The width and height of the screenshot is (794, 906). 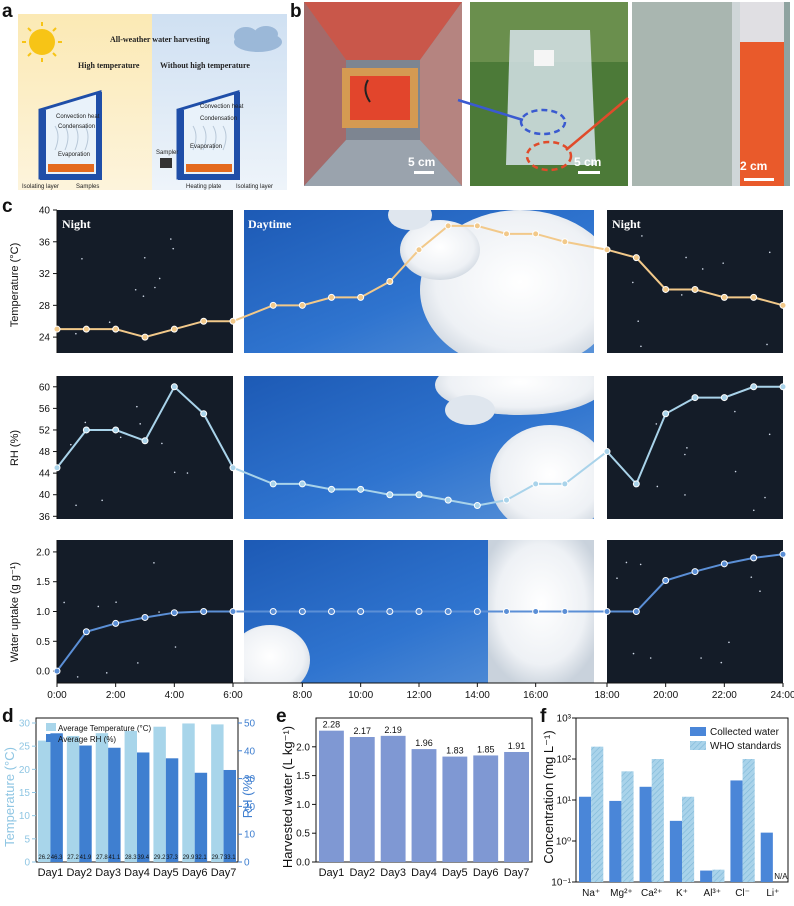 I want to click on label-sampler-right: Sampler, so click(x=167, y=153).